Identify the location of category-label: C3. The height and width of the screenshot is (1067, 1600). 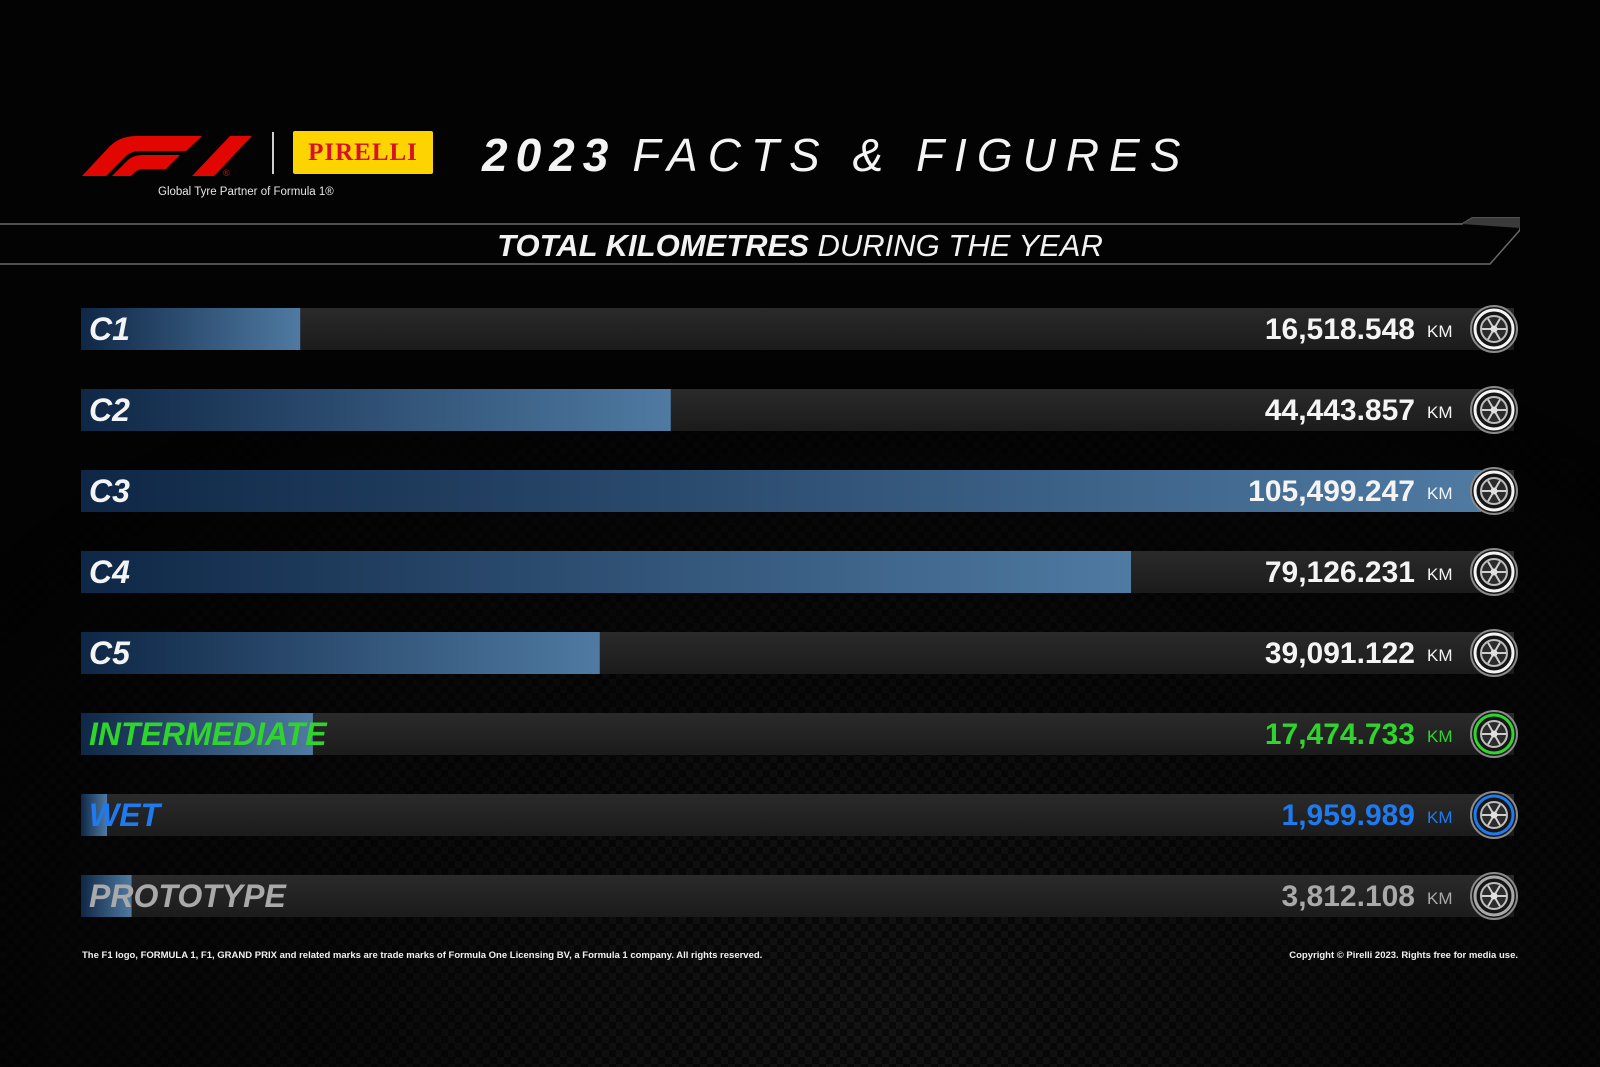
(109, 491).